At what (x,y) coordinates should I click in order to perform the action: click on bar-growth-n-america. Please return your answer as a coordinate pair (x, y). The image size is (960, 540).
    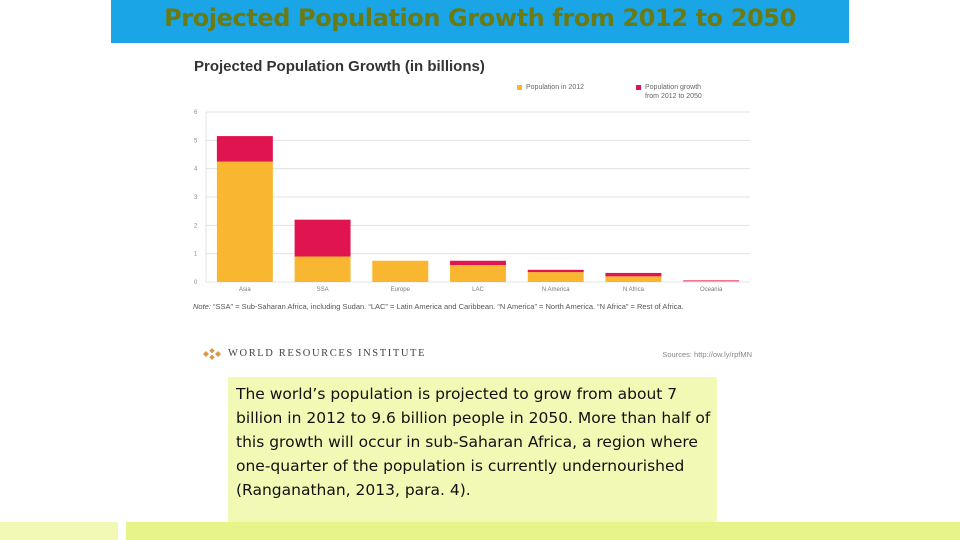
    Looking at the image, I should click on (555, 271).